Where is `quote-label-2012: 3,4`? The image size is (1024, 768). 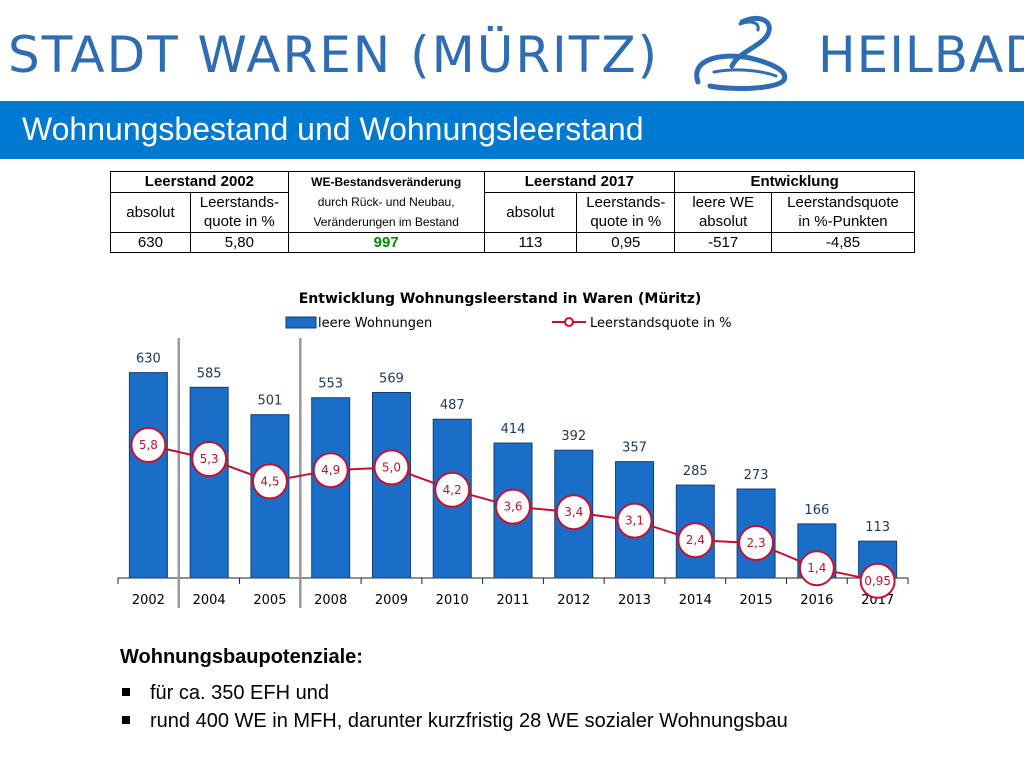 quote-label-2012: 3,4 is located at coordinates (573, 512).